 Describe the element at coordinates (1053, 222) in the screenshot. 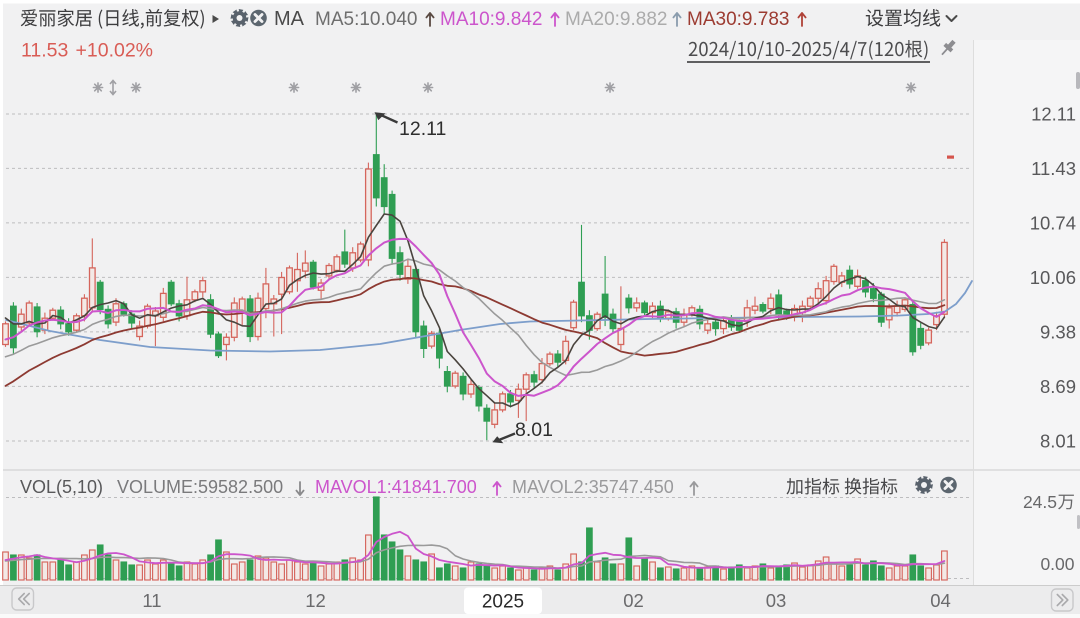

I see `svg-text: 10.74` at that location.